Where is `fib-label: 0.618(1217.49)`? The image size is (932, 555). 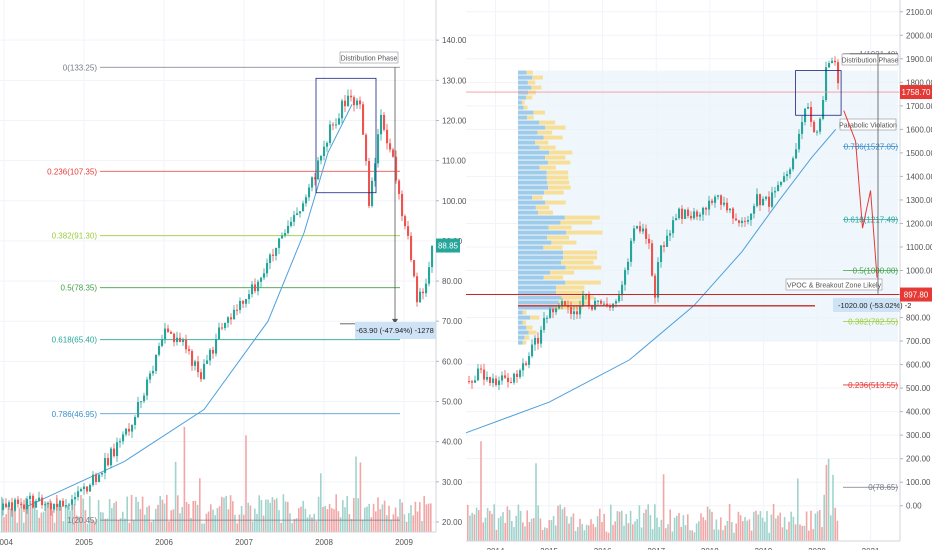 fib-label: 0.618(1217.49) is located at coordinates (871, 219).